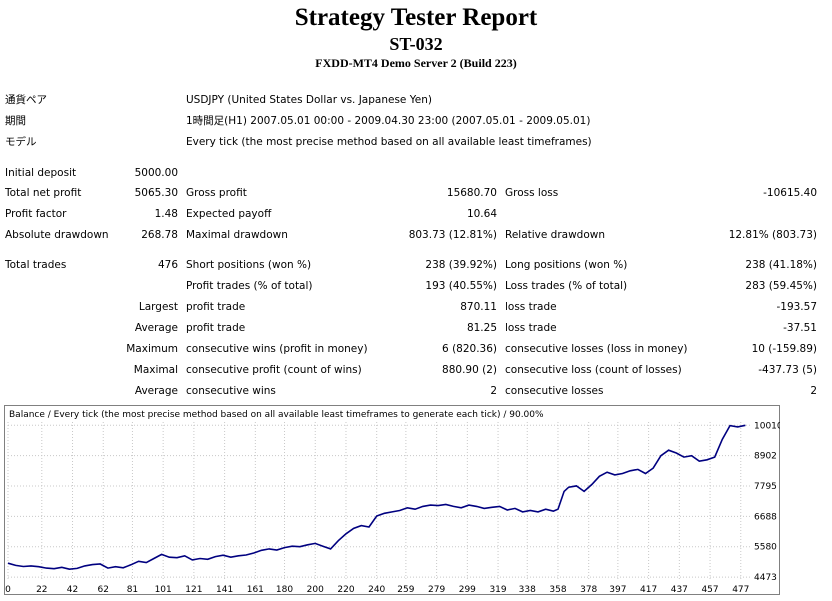 This screenshot has height=601, width=832. I want to click on maximal-consec-profit-value: 880.90 (2), so click(469, 370).